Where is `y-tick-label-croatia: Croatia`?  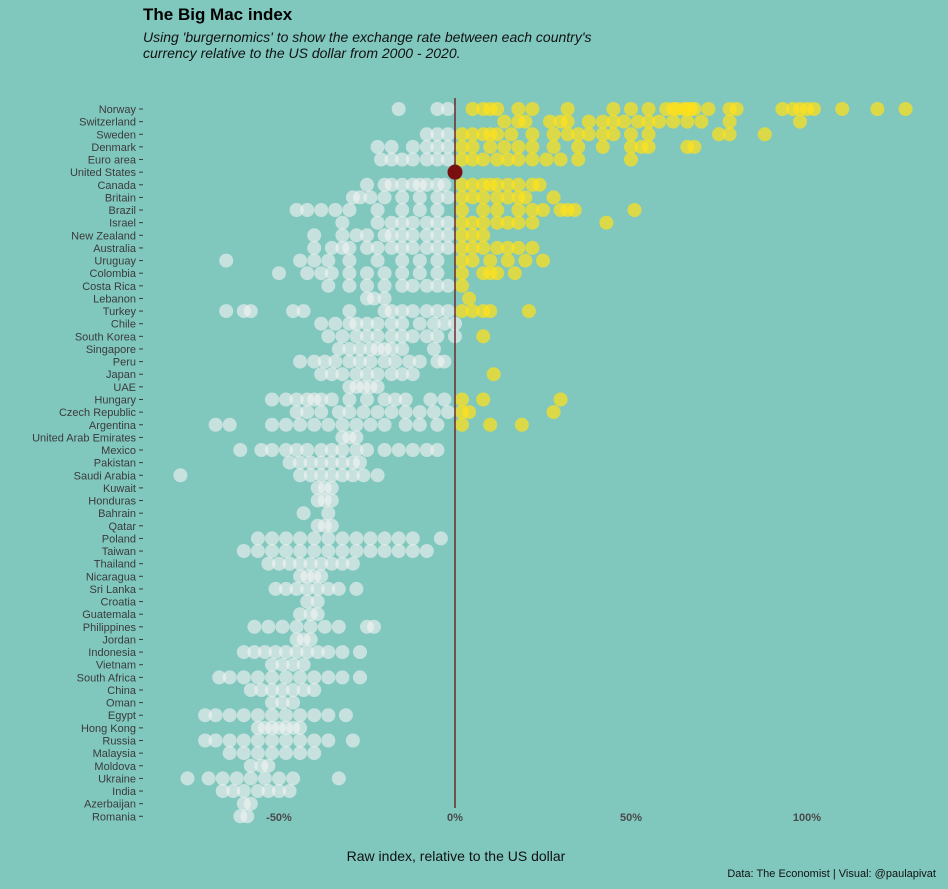 y-tick-label-croatia: Croatia is located at coordinates (119, 603).